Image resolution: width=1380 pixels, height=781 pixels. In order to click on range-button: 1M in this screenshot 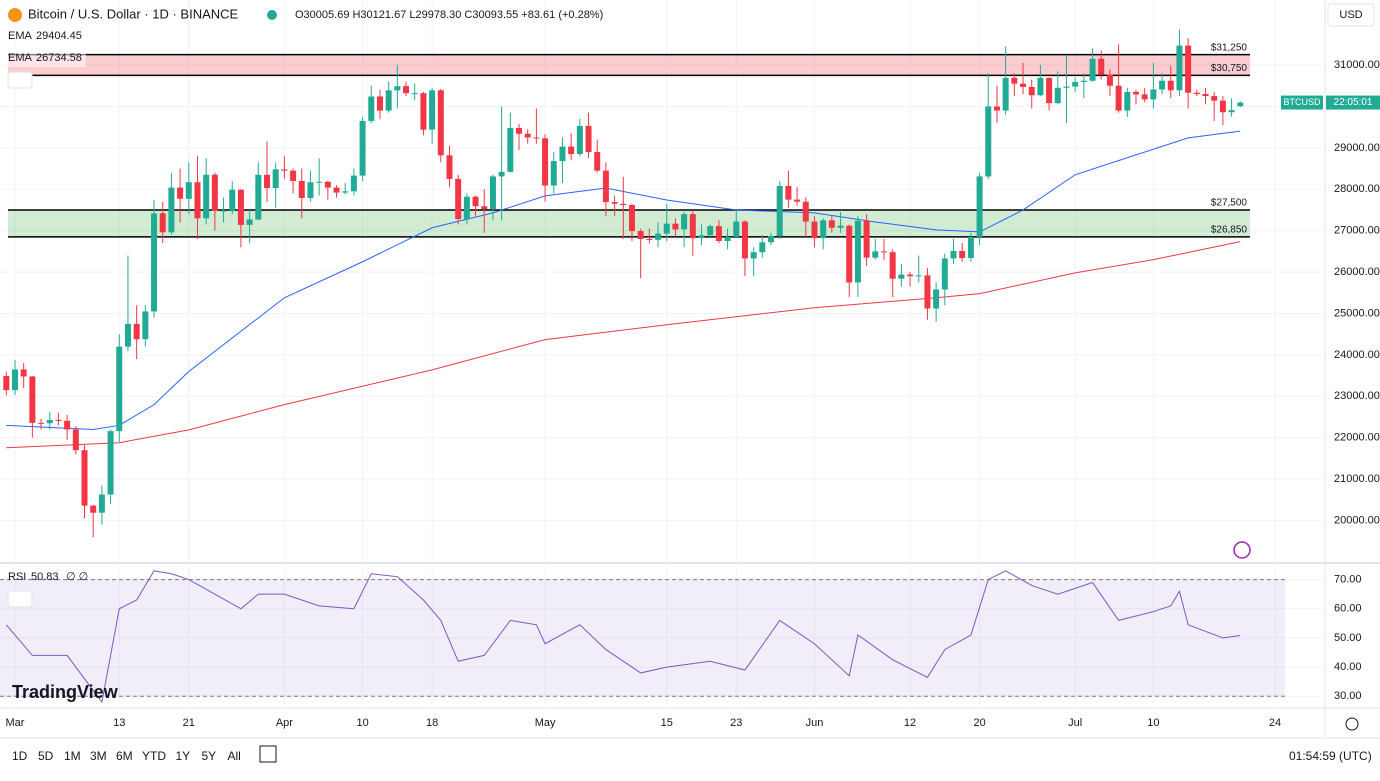, I will do `click(72, 756)`.